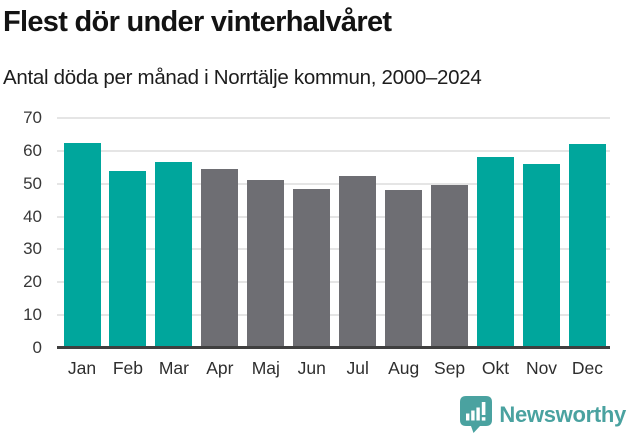 Image resolution: width=631 pixels, height=439 pixels. Describe the element at coordinates (495, 368) in the screenshot. I see `x-tick-label-okt: Okt` at that location.